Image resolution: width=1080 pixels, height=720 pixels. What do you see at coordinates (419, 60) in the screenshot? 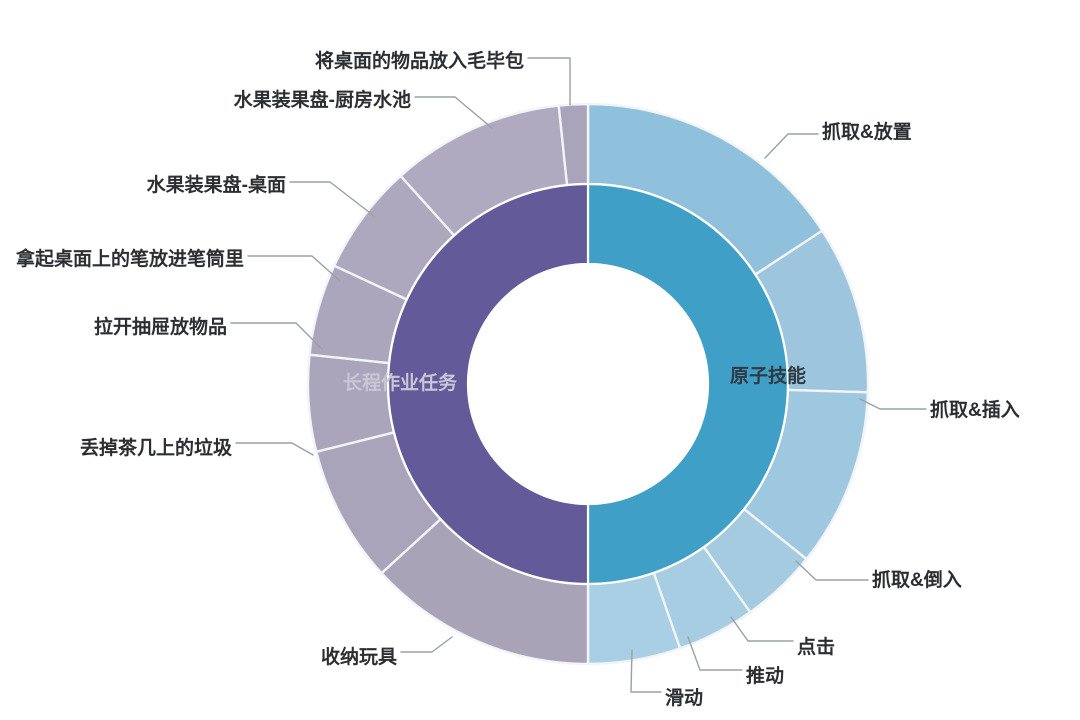
I see `label-maozhanbao: 将桌面的物品放入毛毕包` at bounding box center [419, 60].